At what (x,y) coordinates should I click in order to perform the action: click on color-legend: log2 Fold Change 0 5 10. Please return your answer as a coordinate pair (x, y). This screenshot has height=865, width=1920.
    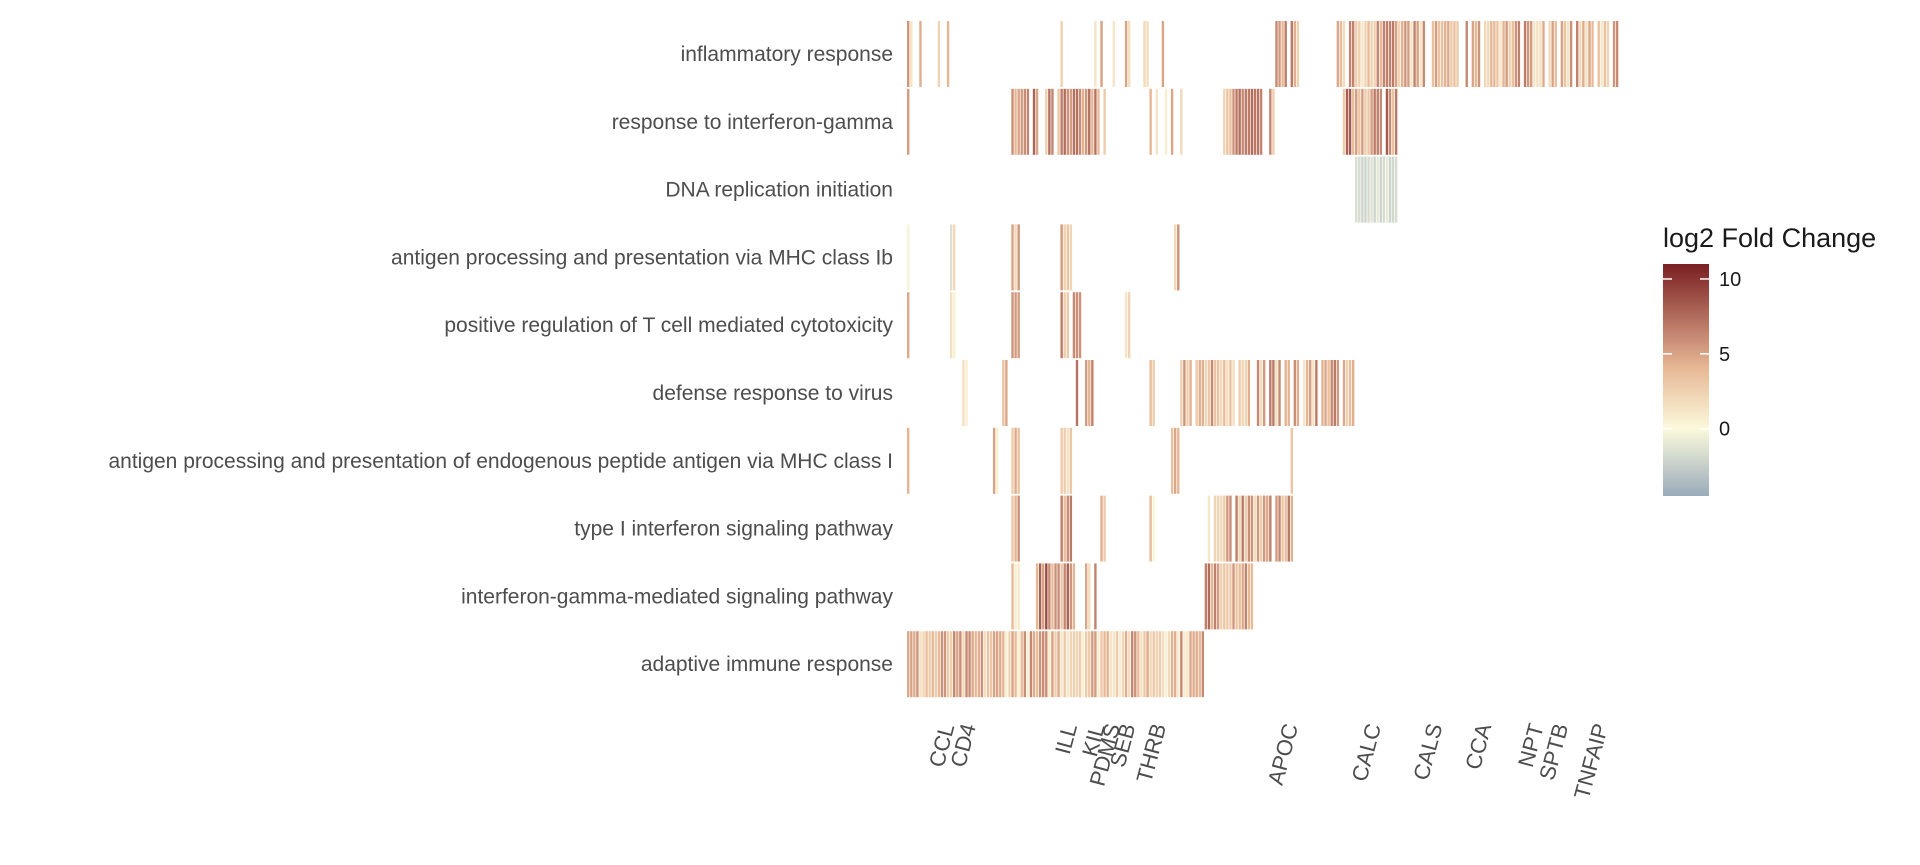
    Looking at the image, I should click on (1769, 359).